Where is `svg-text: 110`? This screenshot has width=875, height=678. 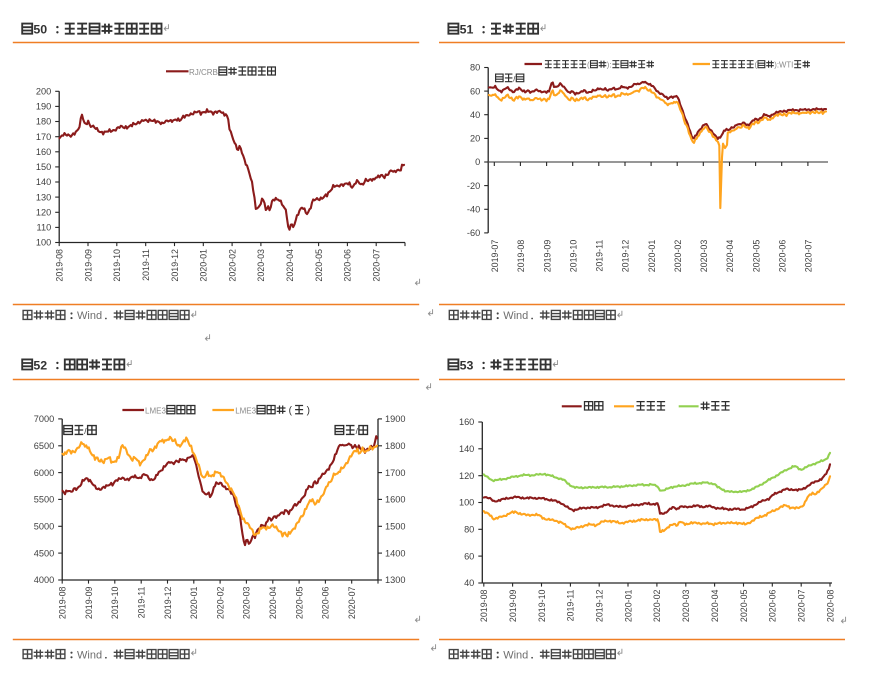
svg-text: 110 is located at coordinates (44, 228).